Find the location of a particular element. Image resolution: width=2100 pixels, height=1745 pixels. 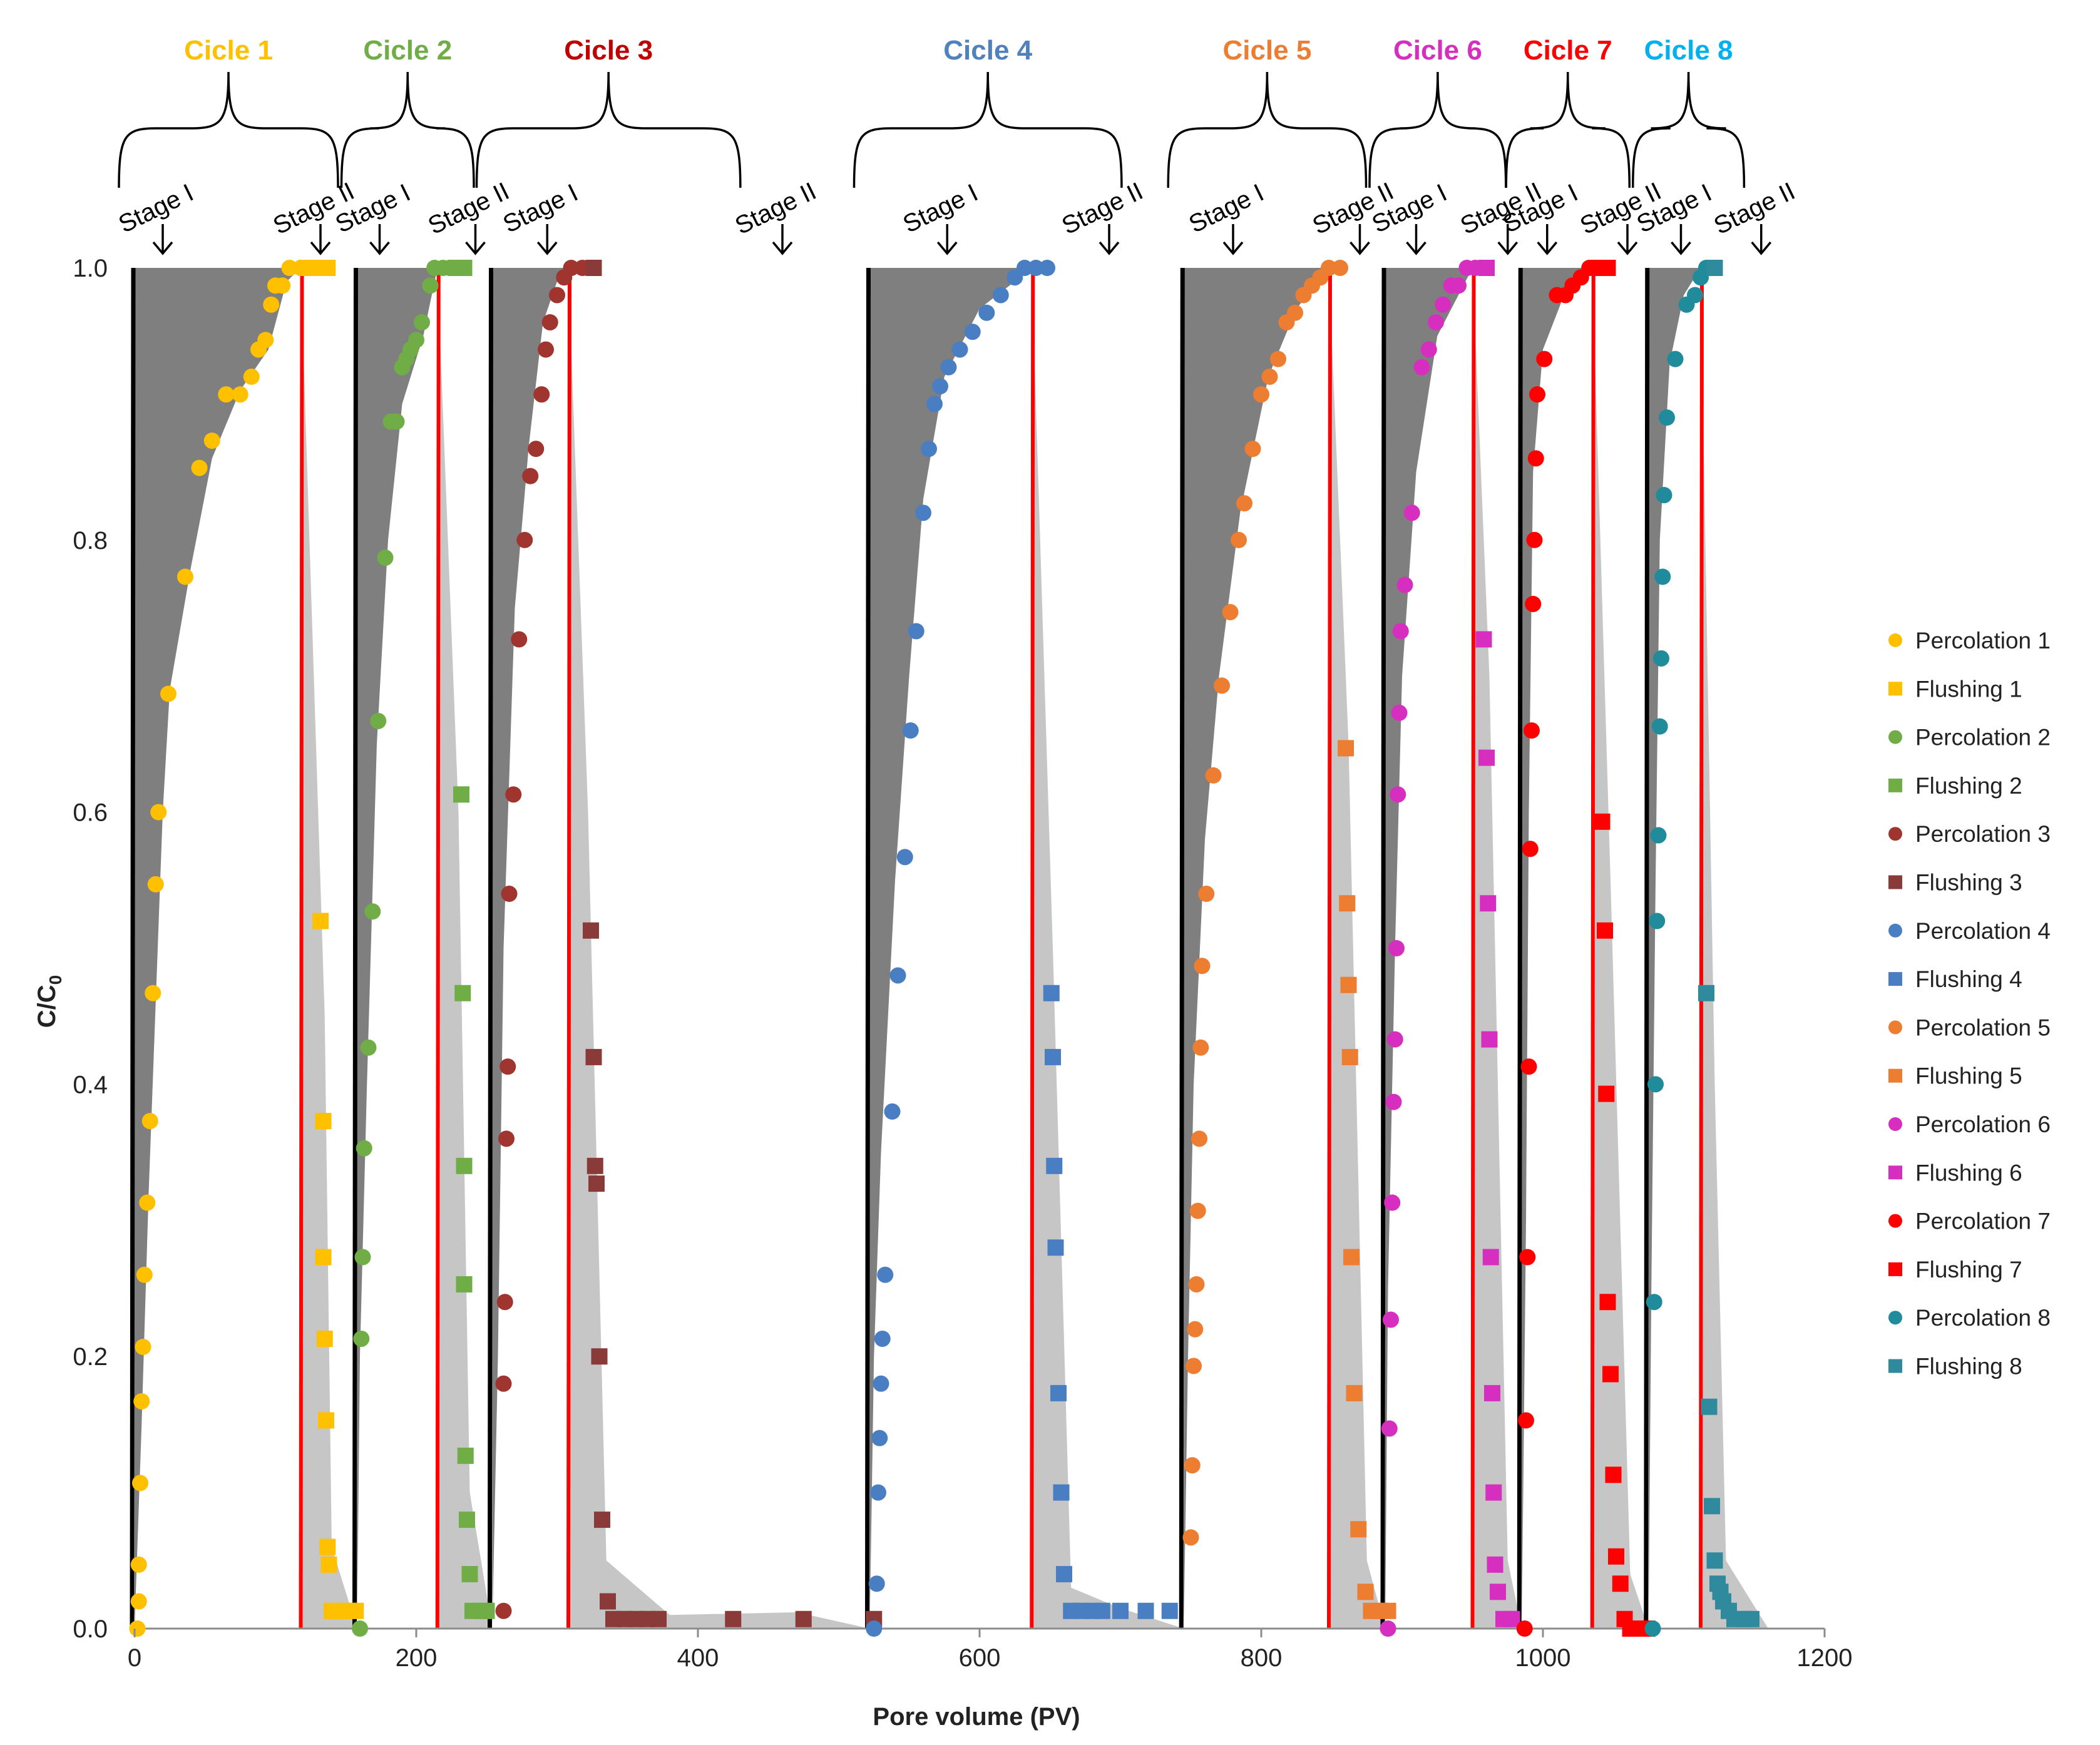

cycle-6-brace is located at coordinates (1437, 129).